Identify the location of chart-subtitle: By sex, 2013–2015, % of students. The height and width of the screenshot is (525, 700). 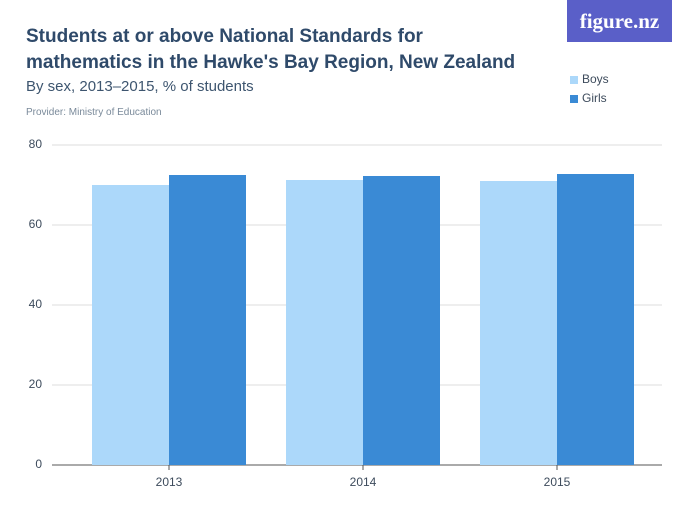
(140, 86).